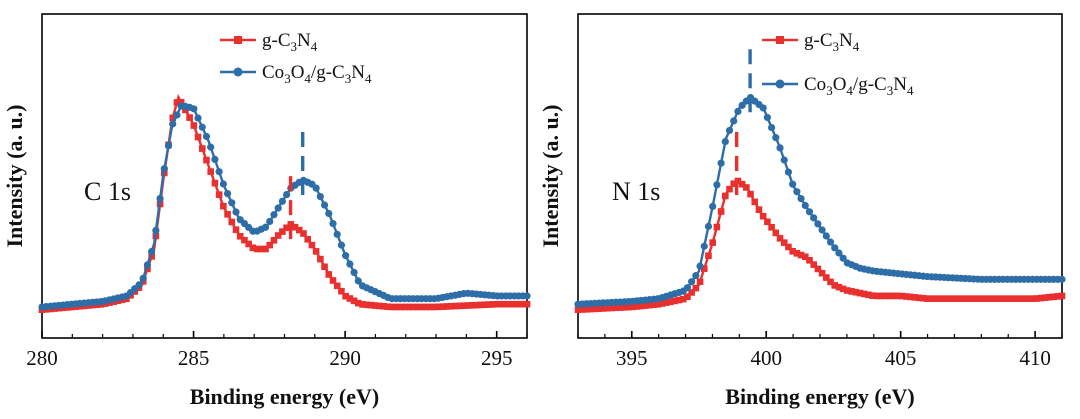 The image size is (1080, 419). What do you see at coordinates (107, 191) in the screenshot?
I see `panel-label: C 1s` at bounding box center [107, 191].